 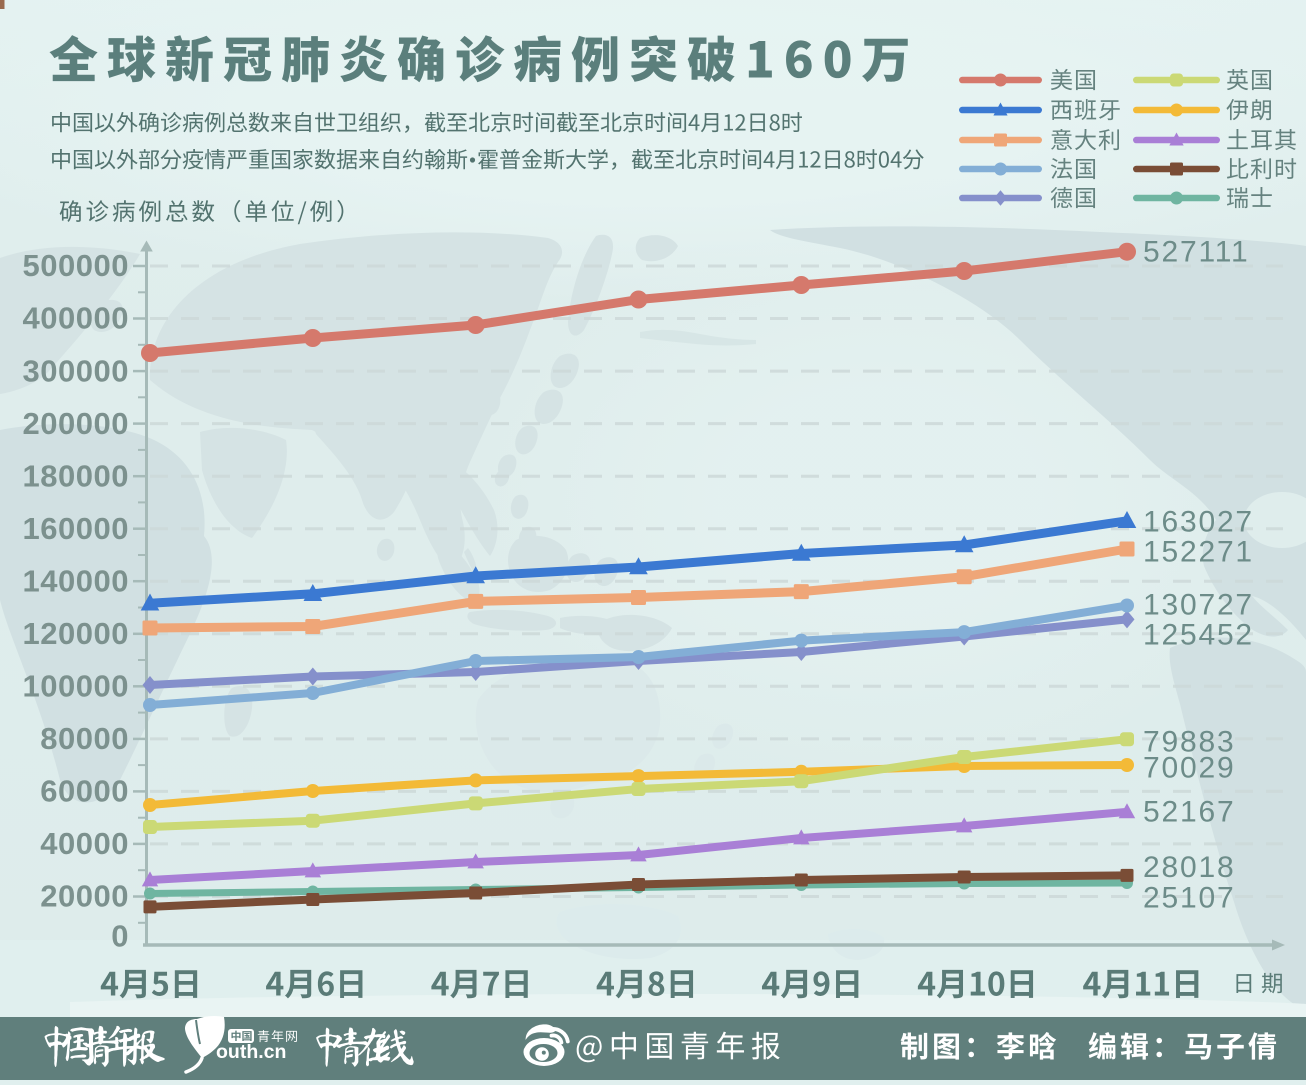 What do you see at coordinates (76, 528) in the screenshot?
I see `svg-text: 160000` at bounding box center [76, 528].